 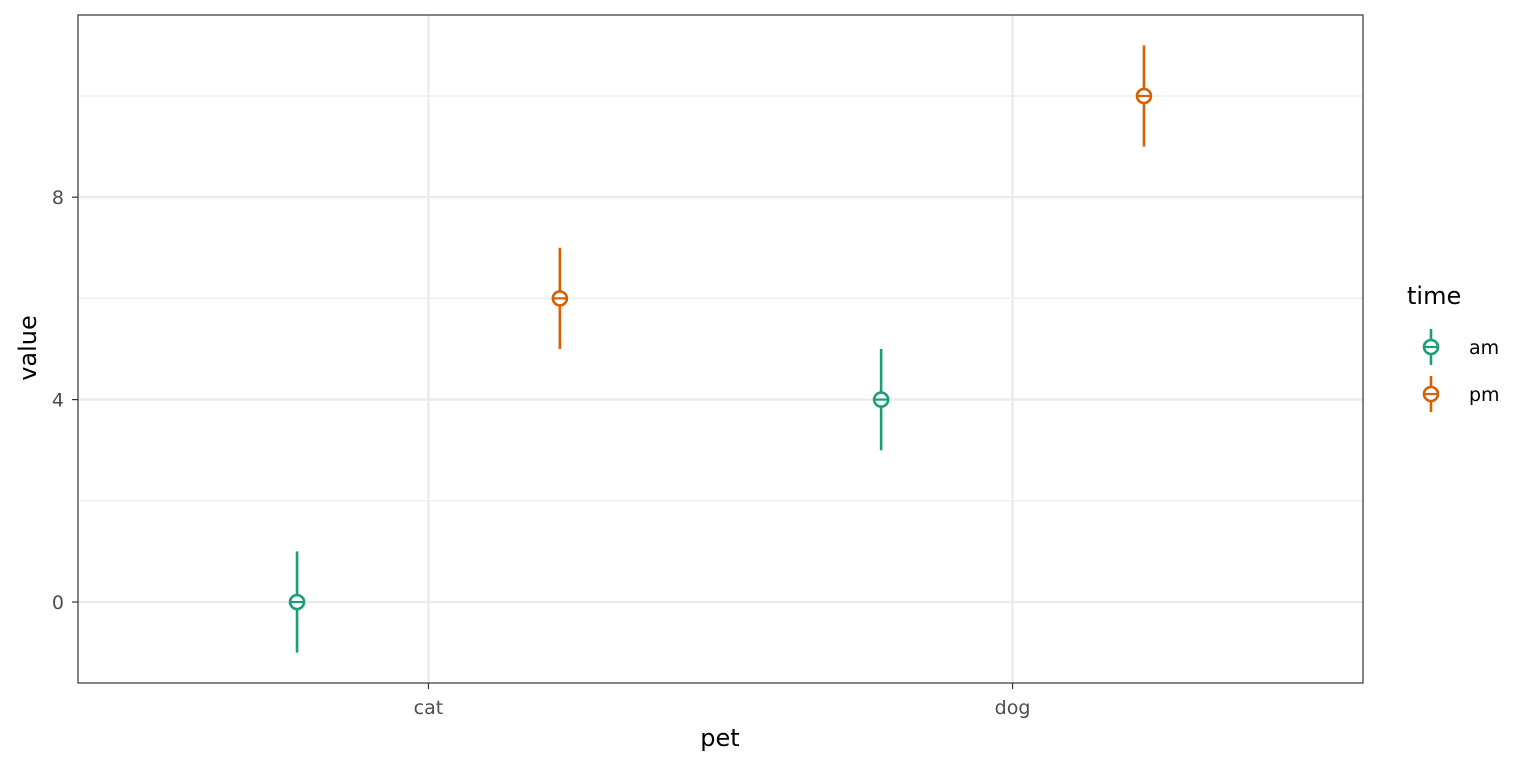 I want to click on legend-items: am pm, so click(x=1461, y=370).